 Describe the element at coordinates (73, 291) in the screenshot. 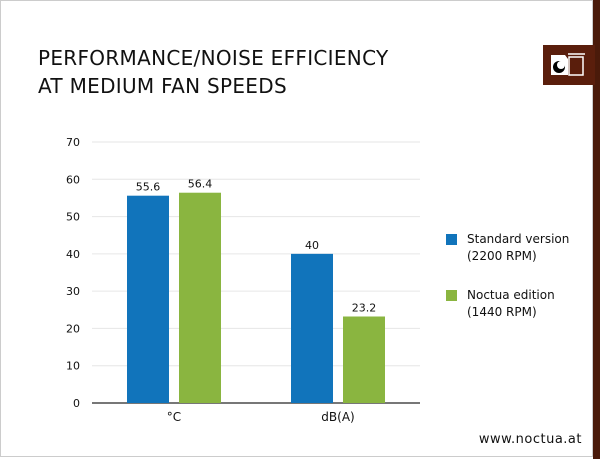

I see `y-tick-label: 30` at that location.